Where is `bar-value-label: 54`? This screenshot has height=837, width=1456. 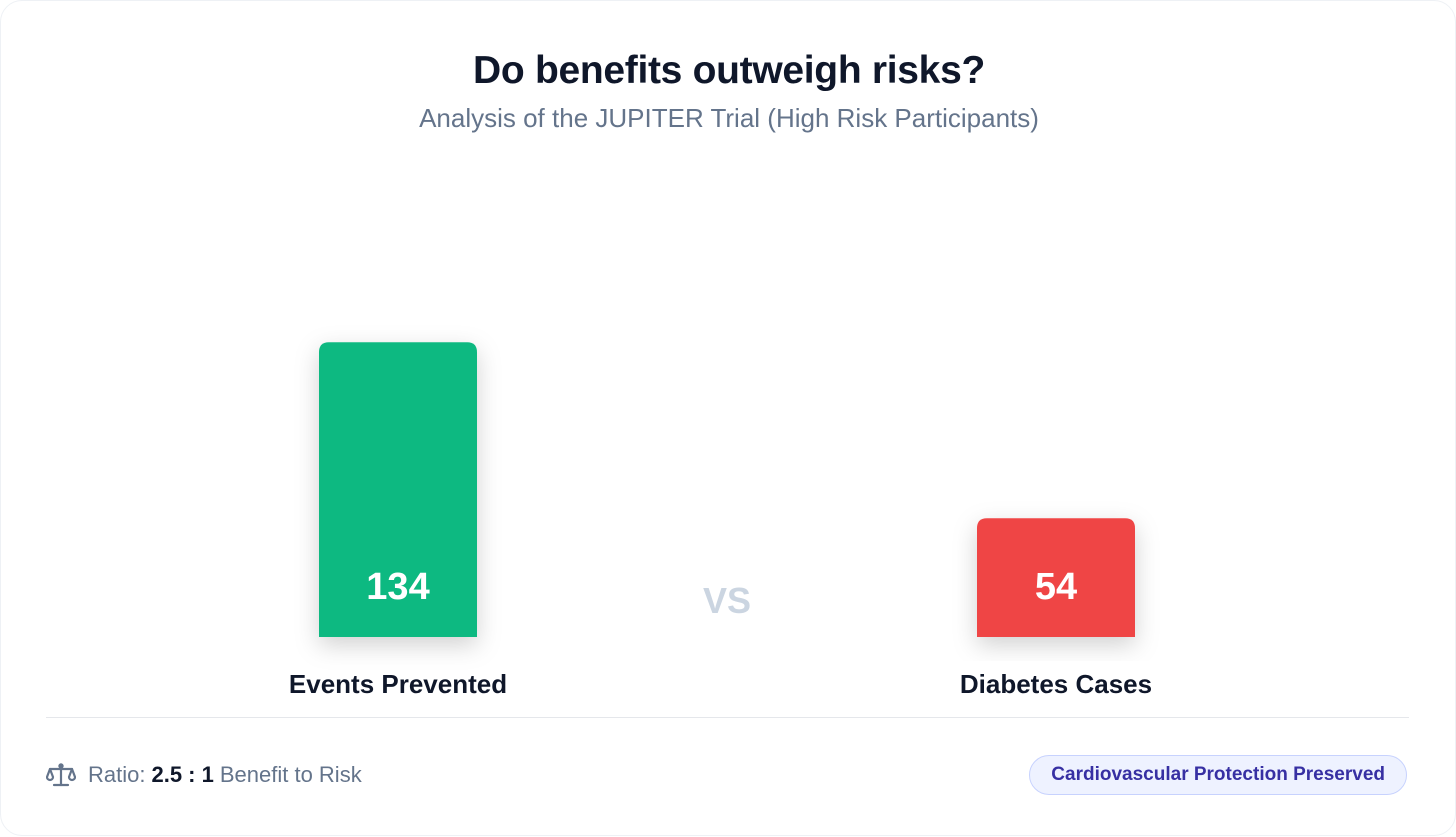 bar-value-label: 54 is located at coordinates (1056, 587).